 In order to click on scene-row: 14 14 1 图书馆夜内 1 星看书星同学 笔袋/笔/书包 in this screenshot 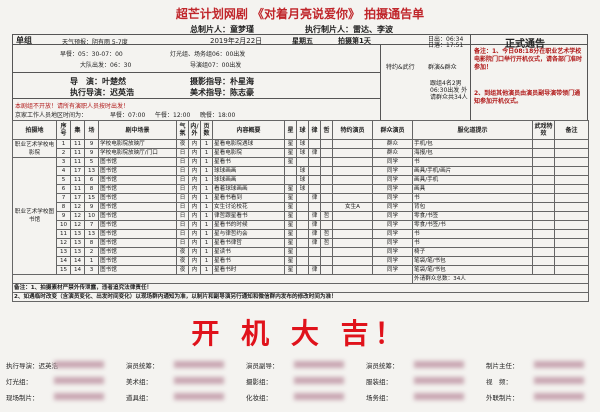, I will do `click(301, 261)`.